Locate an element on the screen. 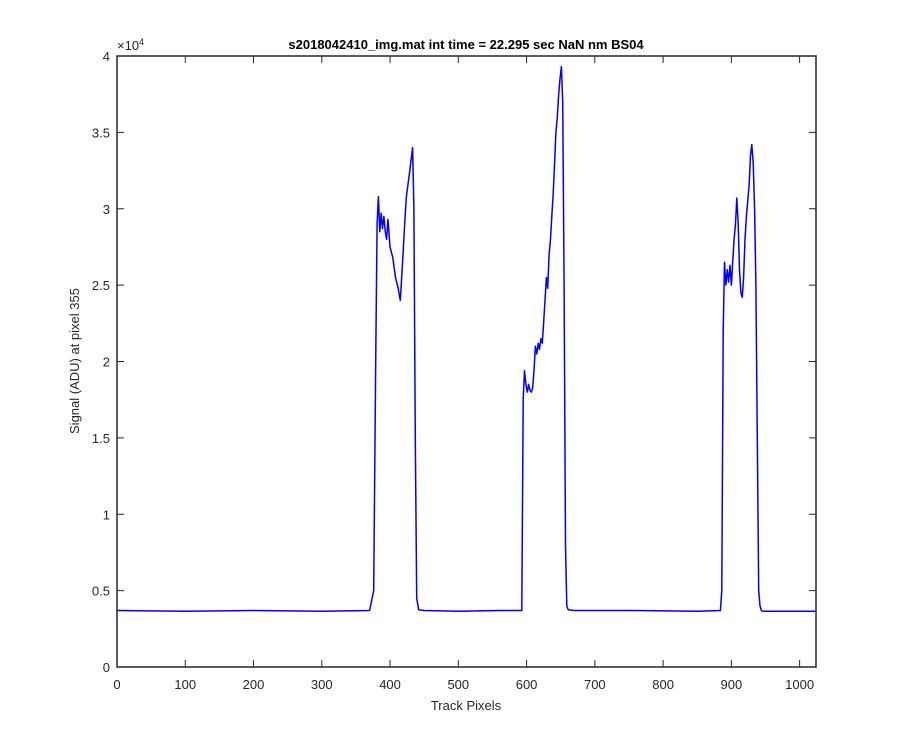 The image size is (900, 750). x-tick-label: 0 is located at coordinates (116, 684).